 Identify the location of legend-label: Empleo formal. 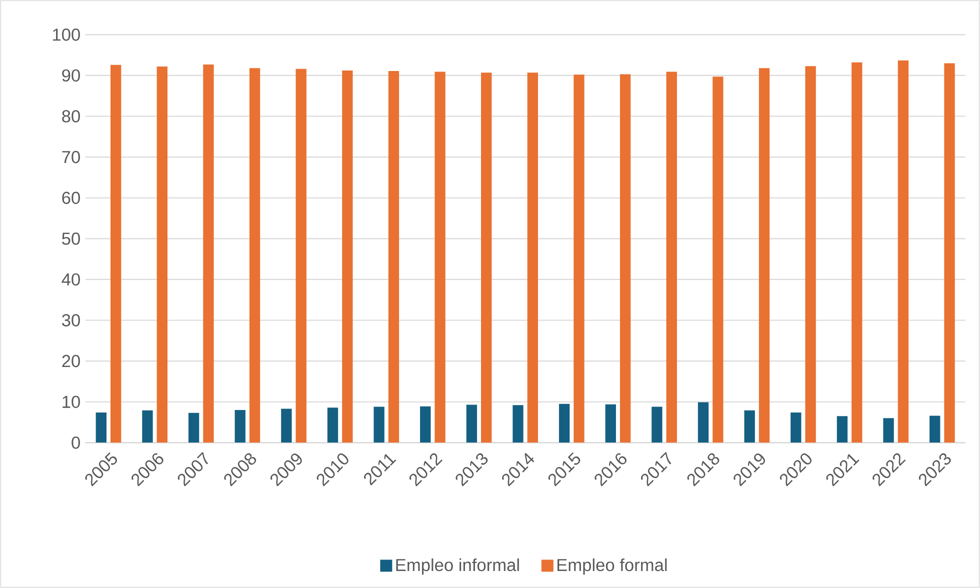
(612, 566).